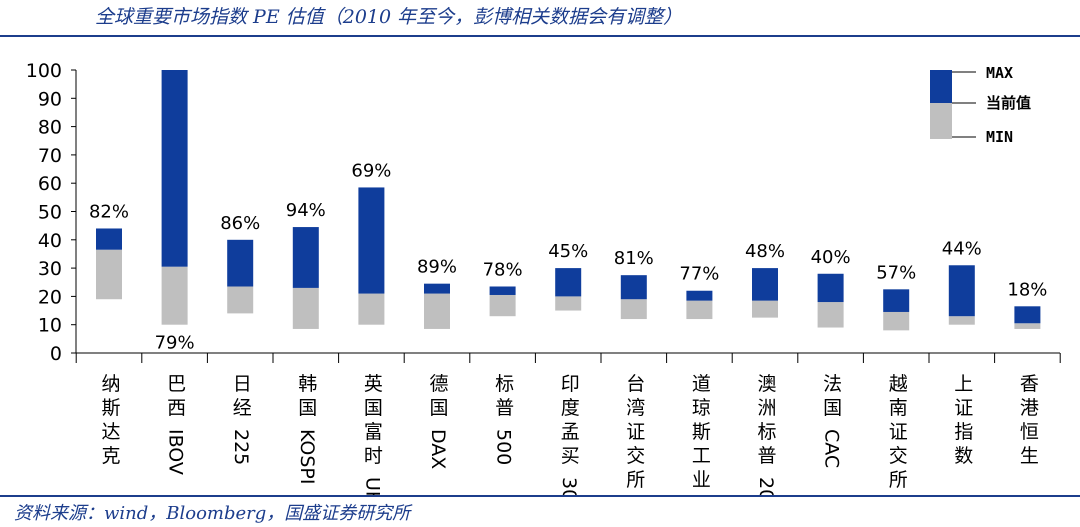 This screenshot has width=1080, height=527. I want to click on category-label-char: 道, so click(701, 384).